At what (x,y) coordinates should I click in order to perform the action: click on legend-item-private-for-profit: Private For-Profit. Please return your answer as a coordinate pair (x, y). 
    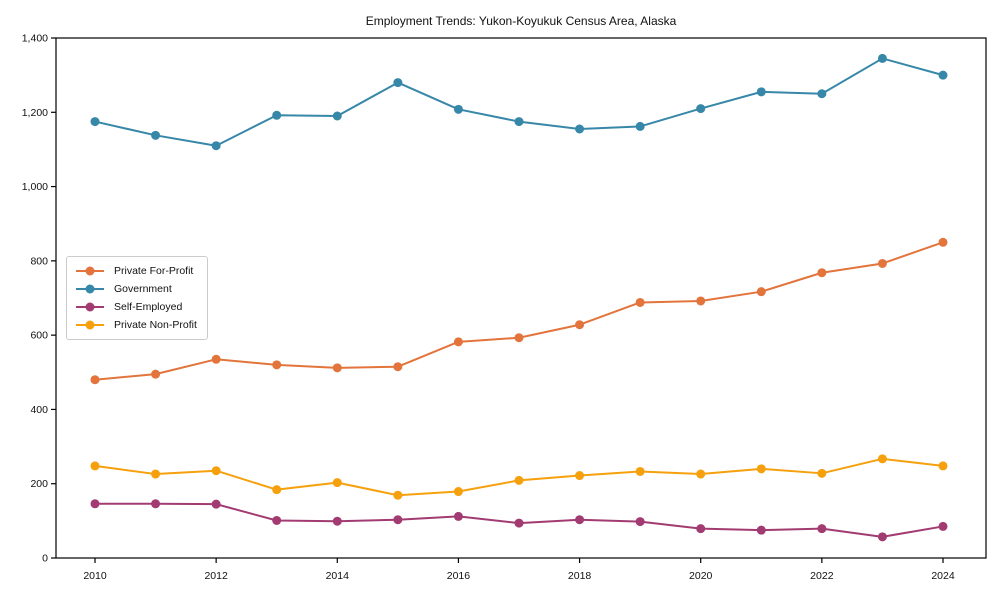
    Looking at the image, I should click on (136, 271).